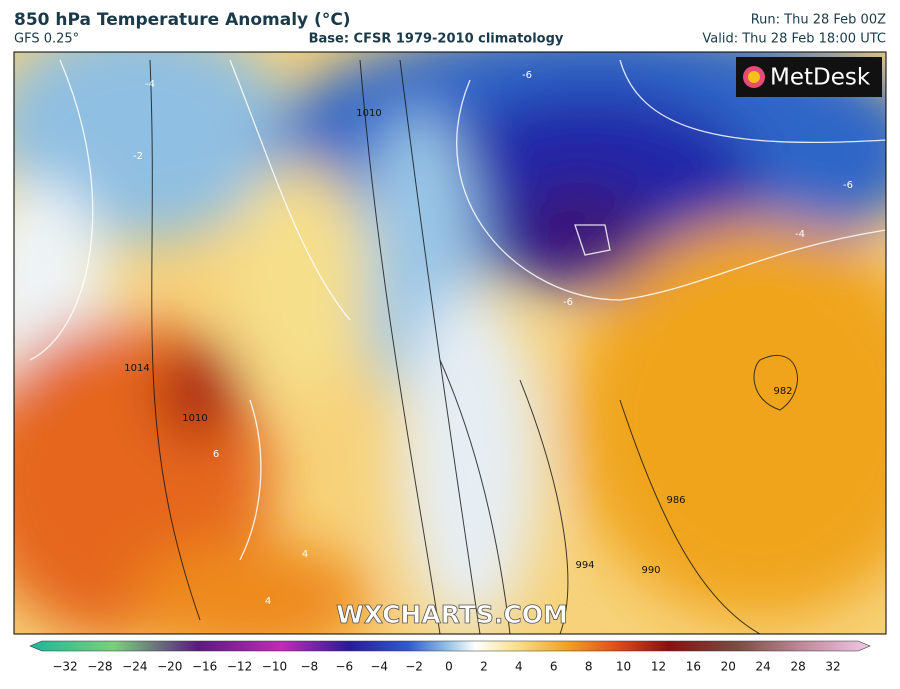 This screenshot has width=900, height=689. What do you see at coordinates (99, 667) in the screenshot?
I see `colorbar-tick-label: −28` at bounding box center [99, 667].